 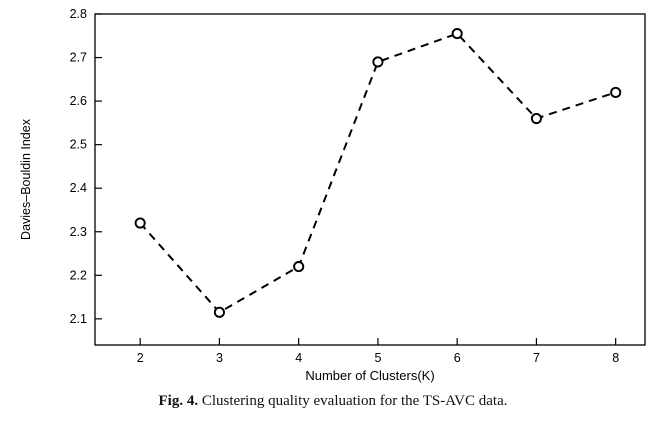 What do you see at coordinates (78, 58) in the screenshot?
I see `y-tick-label: 2.7` at bounding box center [78, 58].